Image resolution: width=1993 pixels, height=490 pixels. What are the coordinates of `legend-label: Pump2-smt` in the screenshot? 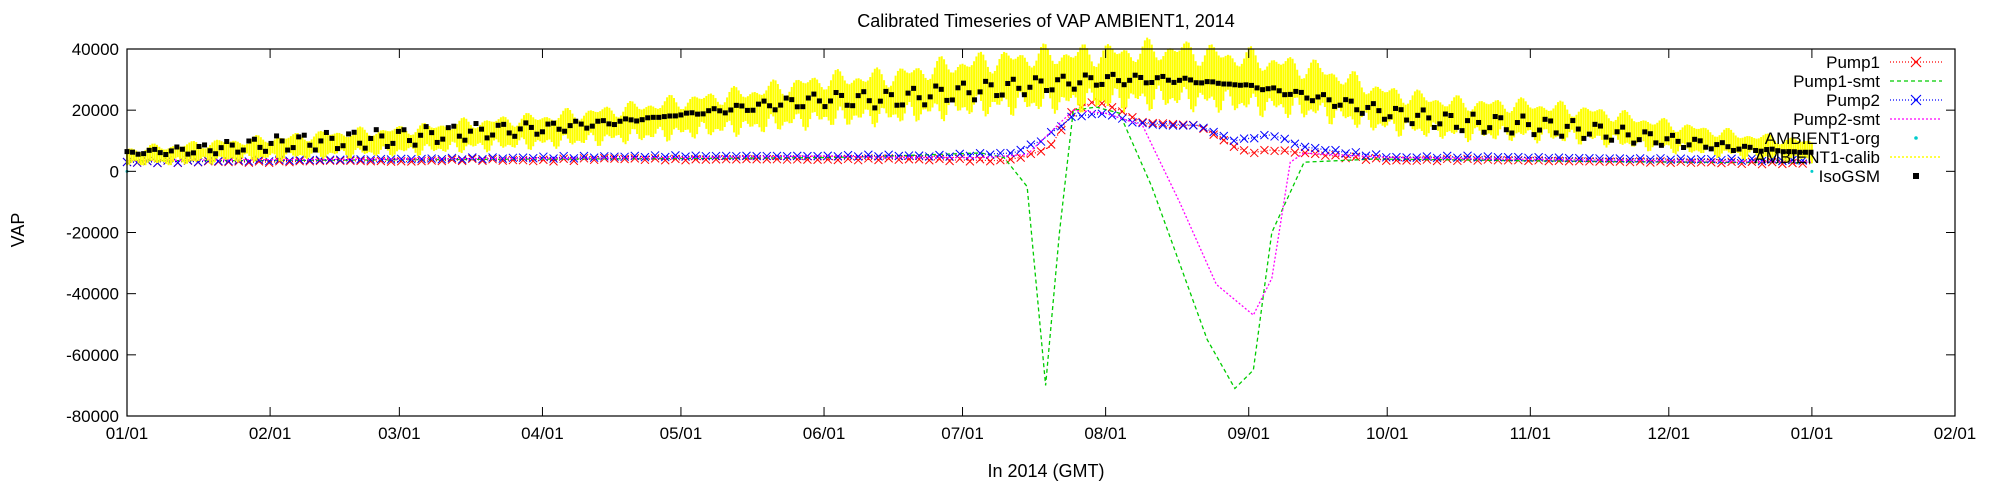 It's located at (1836, 119).